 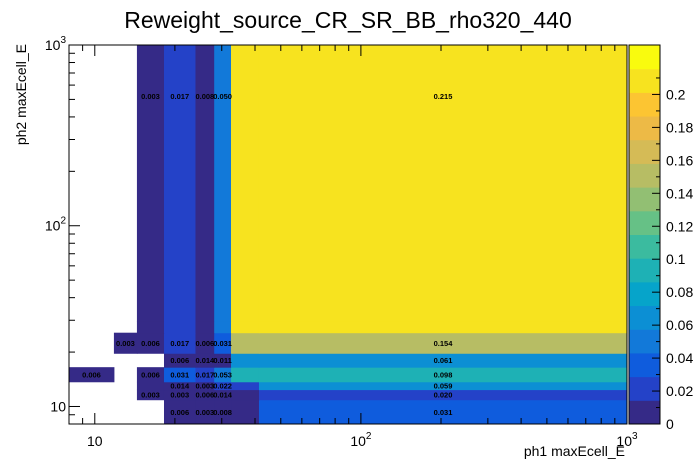 I want to click on cell-value-label: 0.020, so click(x=443, y=395).